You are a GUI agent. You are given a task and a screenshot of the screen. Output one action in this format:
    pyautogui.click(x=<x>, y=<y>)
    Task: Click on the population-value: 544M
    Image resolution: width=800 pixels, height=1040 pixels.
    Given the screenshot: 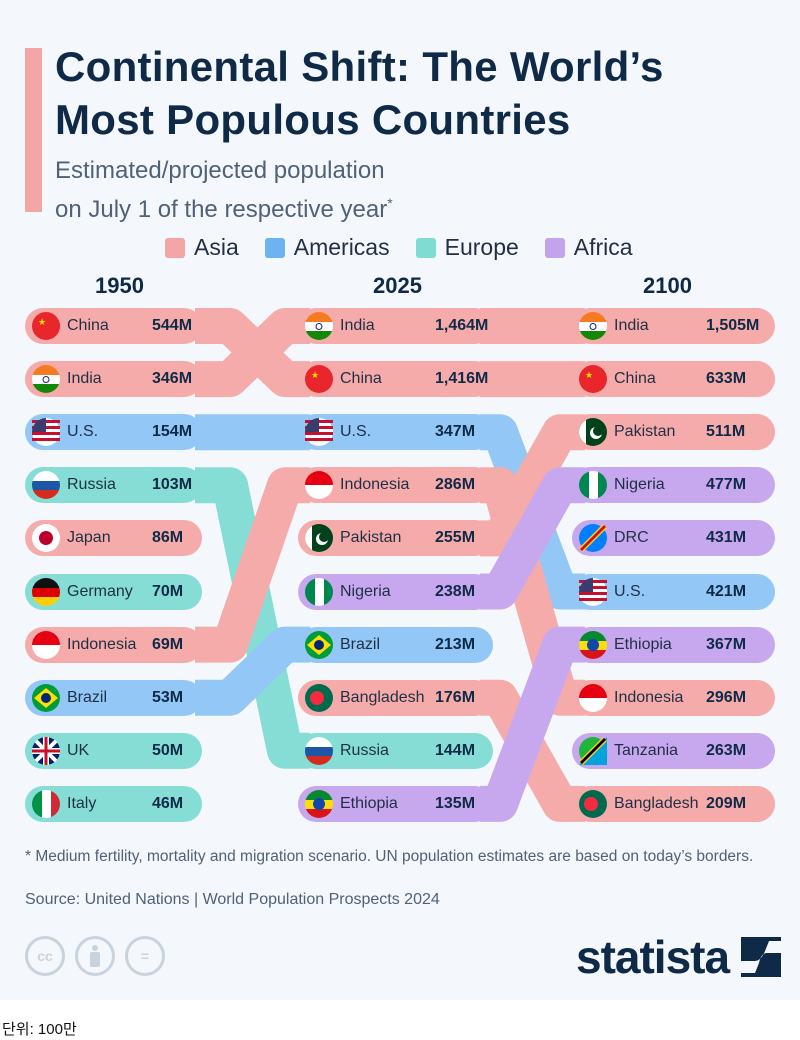 What is the action you would take?
    pyautogui.click(x=172, y=325)
    